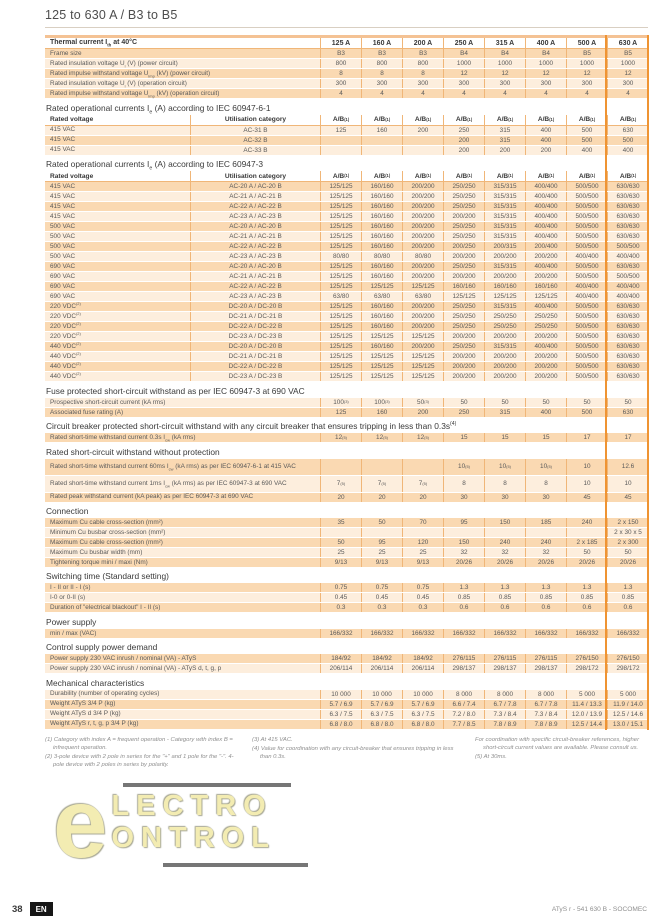 The width and height of the screenshot is (651, 924). What do you see at coordinates (627, 73) in the screenshot?
I see `spec-value: 12` at bounding box center [627, 73].